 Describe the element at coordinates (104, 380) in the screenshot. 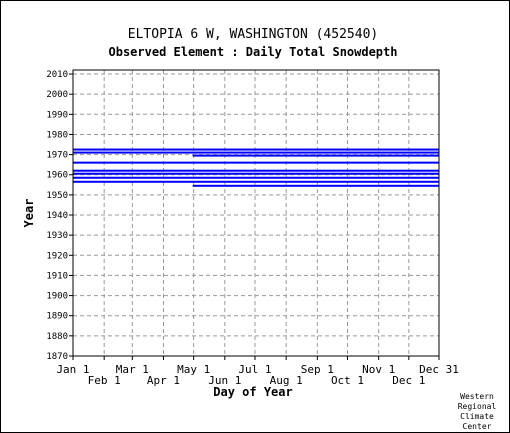

I see `x-tick-label: Feb 1` at that location.